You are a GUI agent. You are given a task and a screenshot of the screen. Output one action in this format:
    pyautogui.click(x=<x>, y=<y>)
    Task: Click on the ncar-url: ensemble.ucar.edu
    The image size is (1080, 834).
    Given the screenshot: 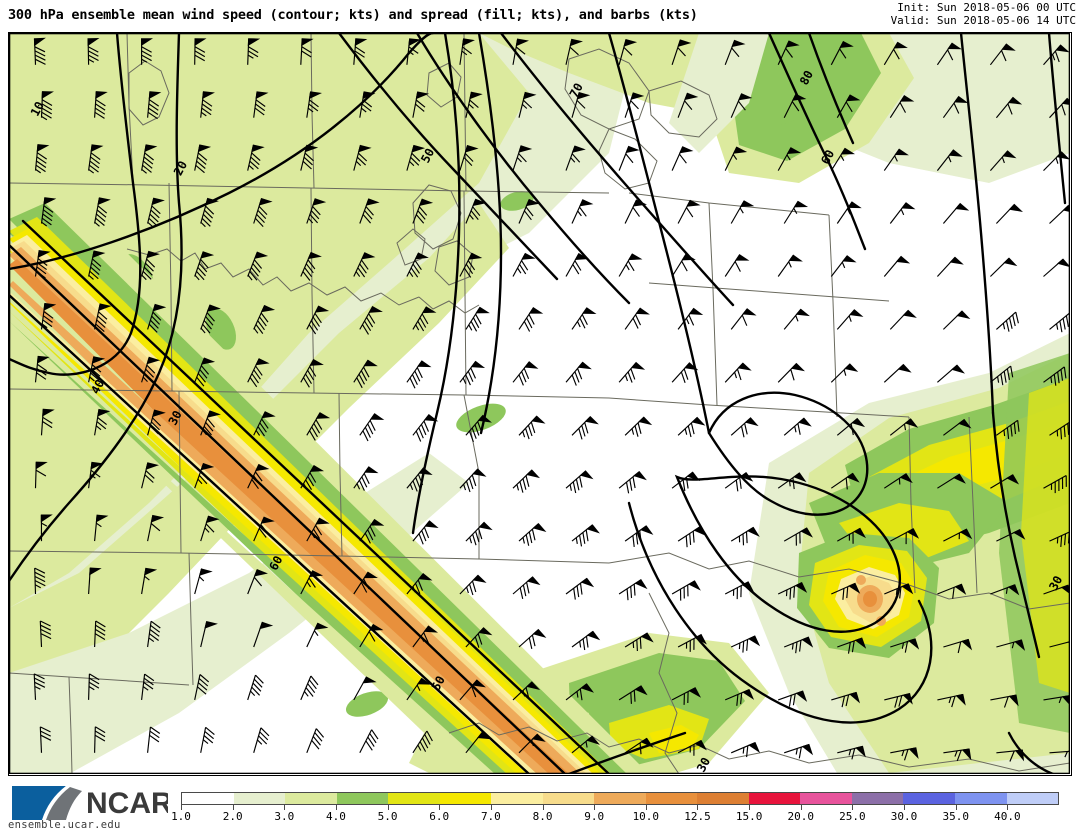 What is the action you would take?
    pyautogui.click(x=64, y=825)
    